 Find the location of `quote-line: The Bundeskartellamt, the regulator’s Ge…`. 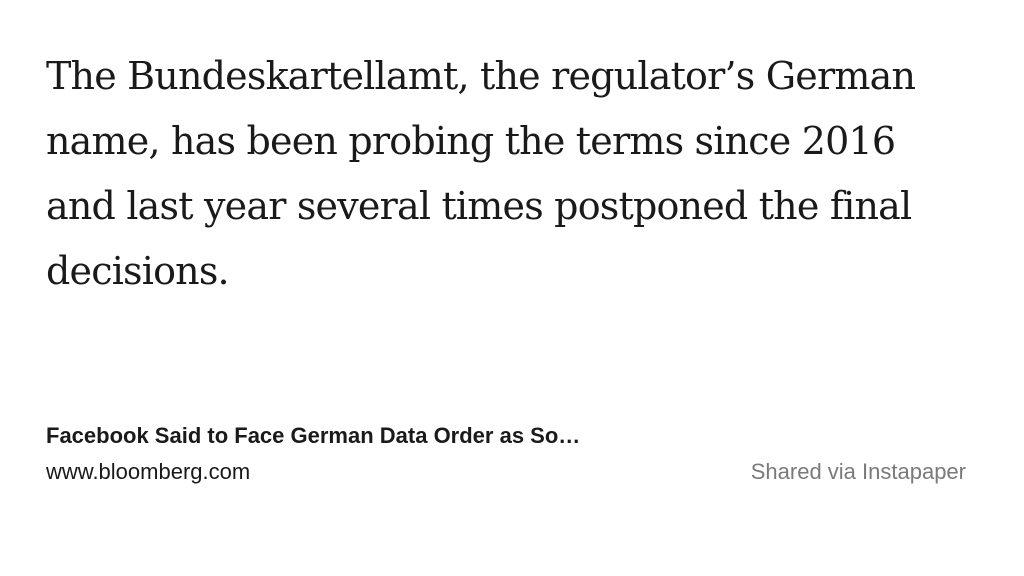

quote-line: The Bundeskartellamt, the regulator’s Ge… is located at coordinates (481, 76).